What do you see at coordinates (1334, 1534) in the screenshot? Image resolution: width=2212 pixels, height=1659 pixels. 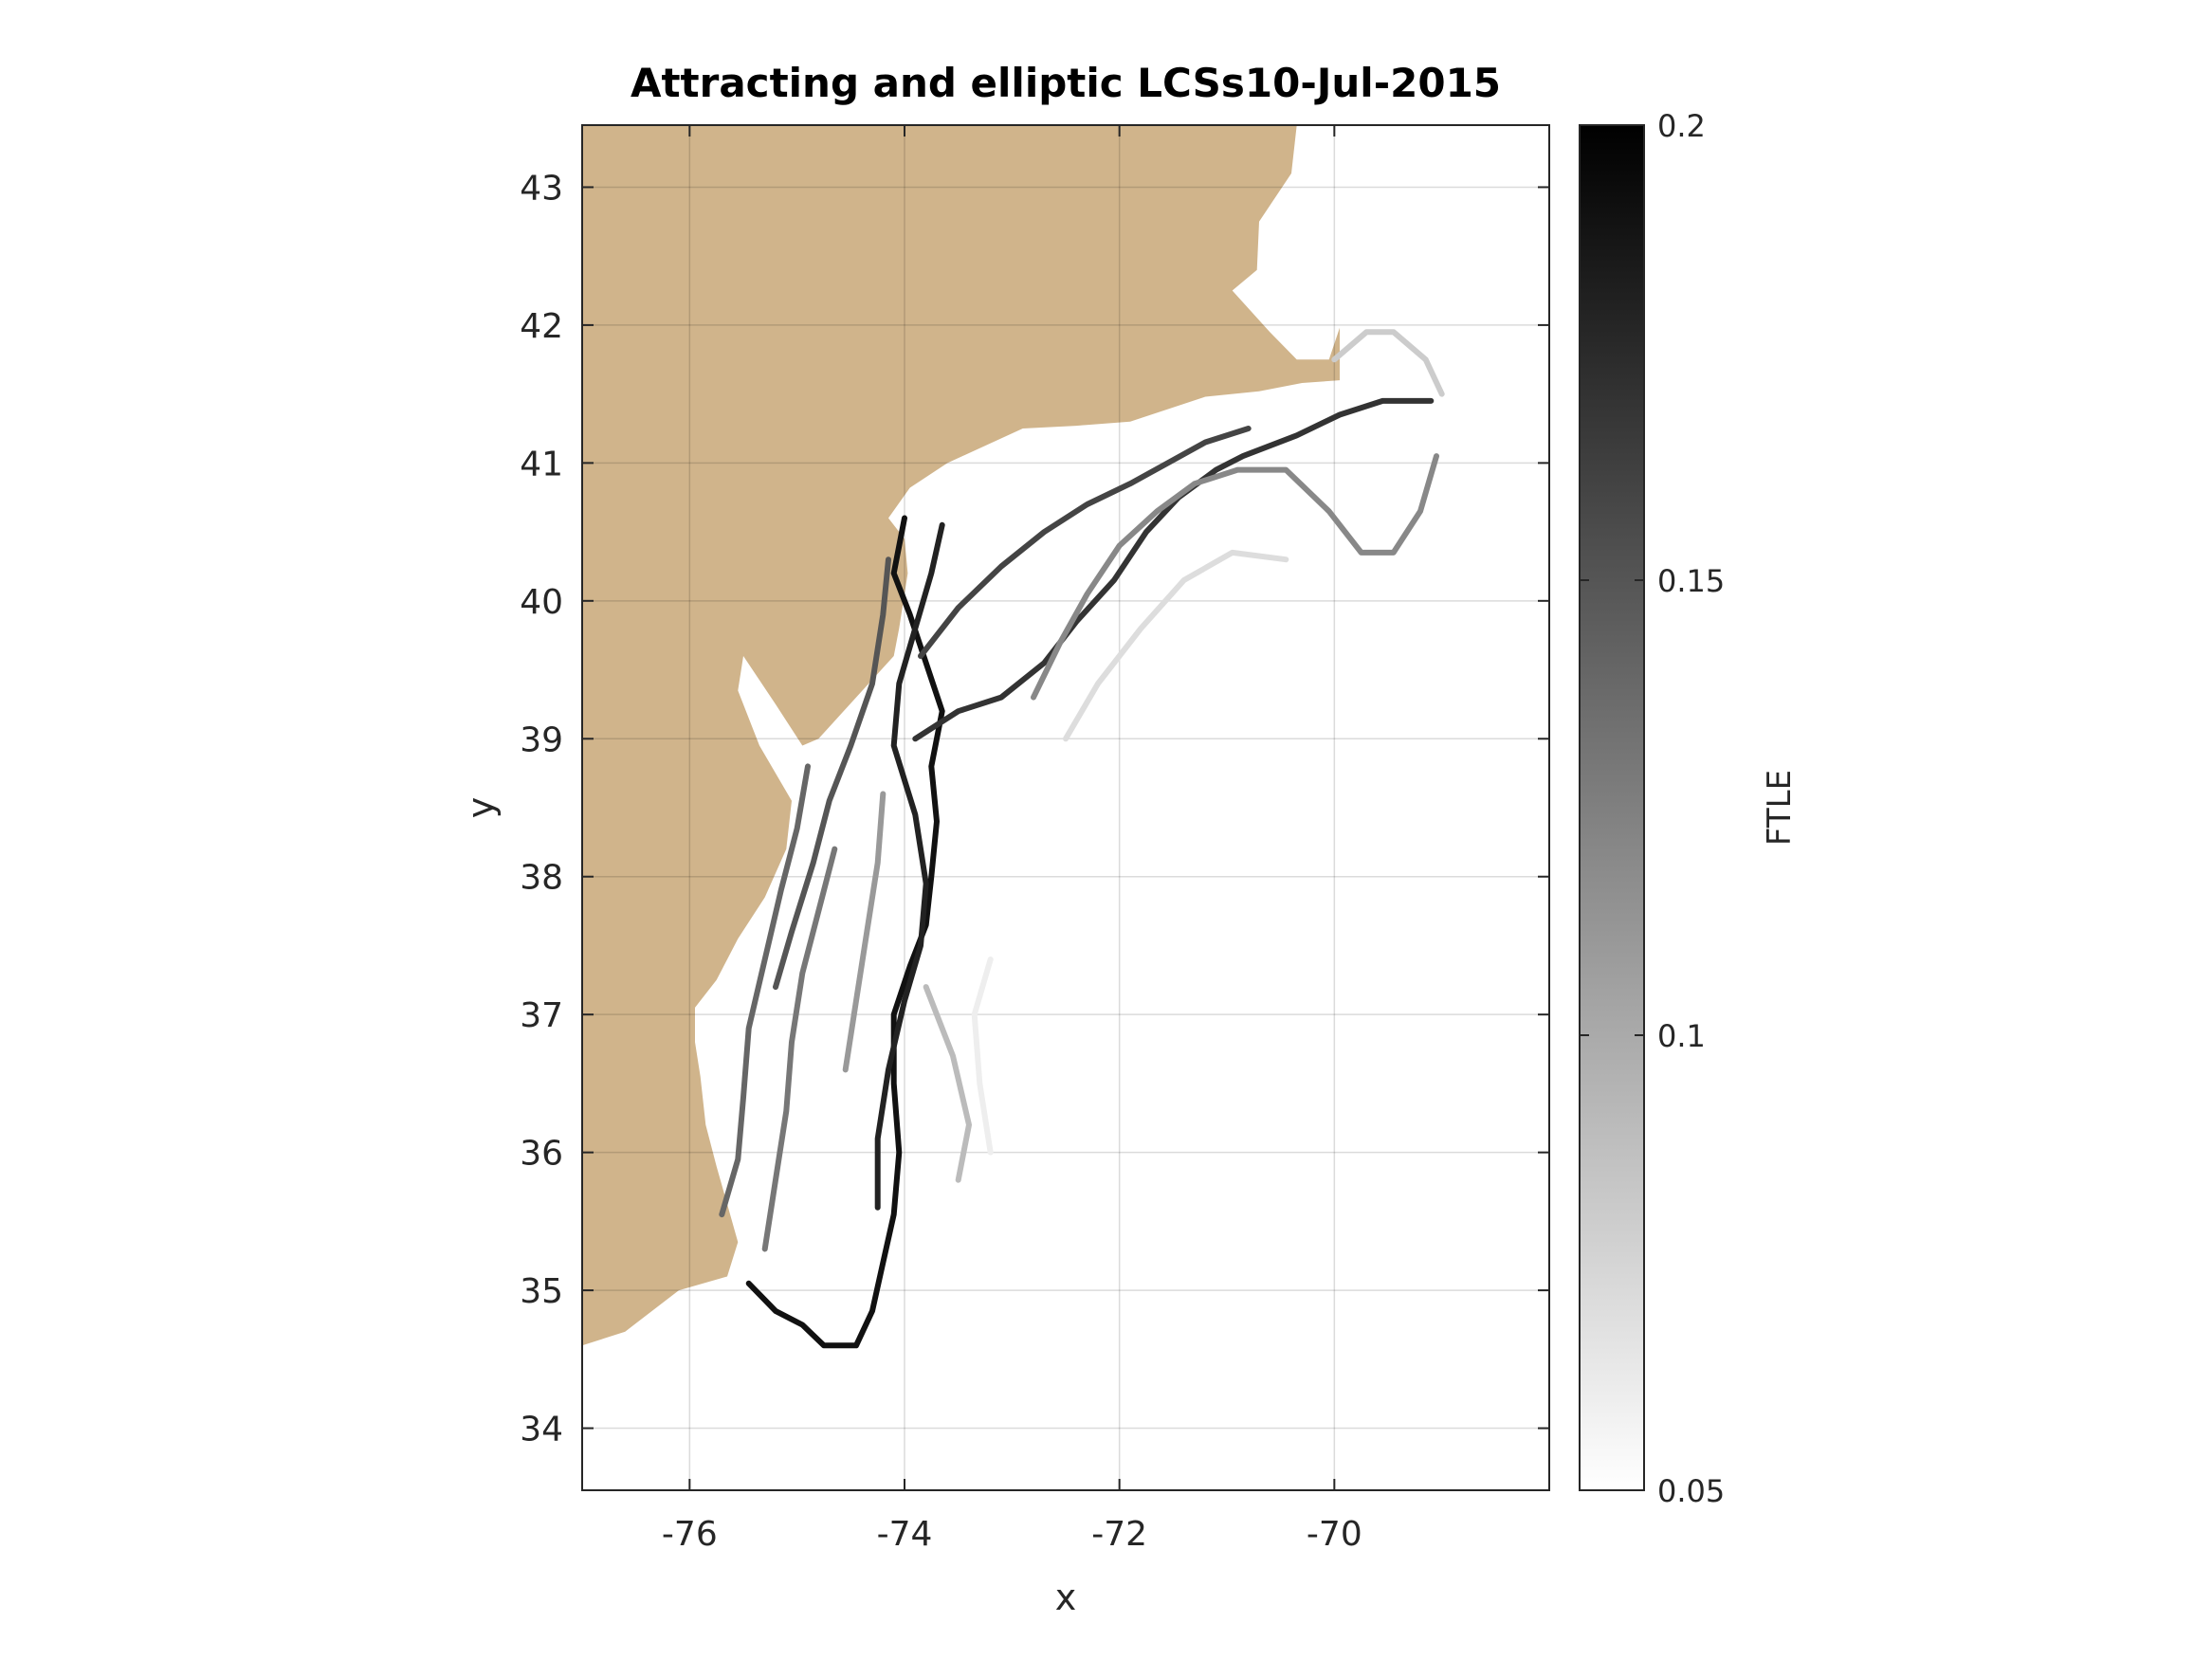 I see `x-tick-label: -70` at bounding box center [1334, 1534].